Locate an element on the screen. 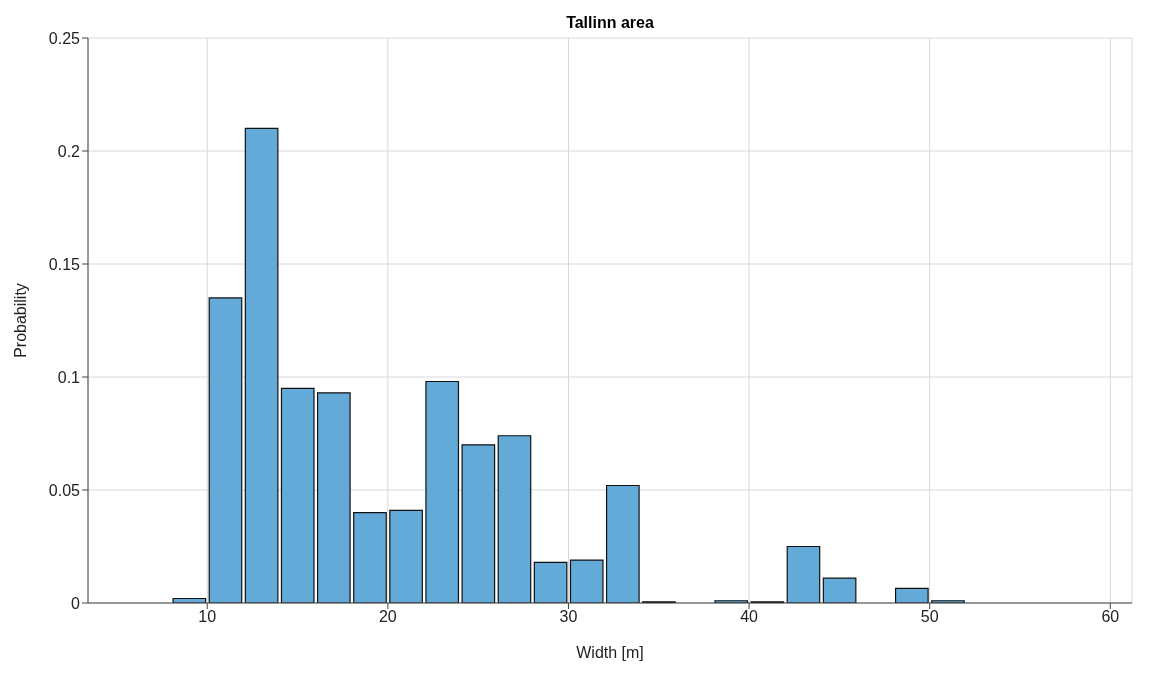 This screenshot has width=1159, height=685. y-tick-label: 0 is located at coordinates (76, 603).